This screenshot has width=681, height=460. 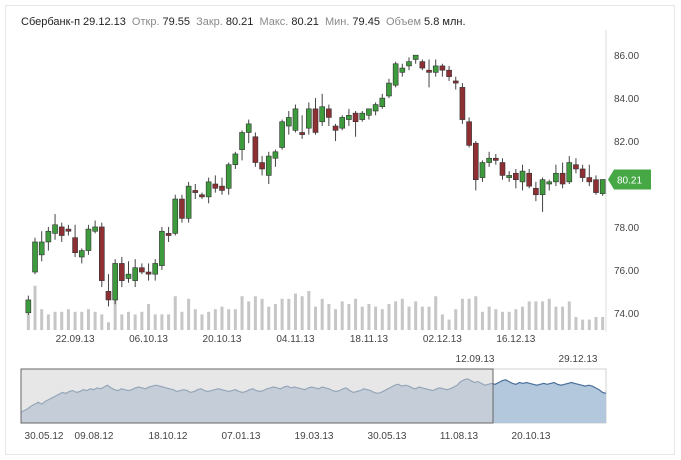 What do you see at coordinates (94, 436) in the screenshot?
I see `navigator-x-label: 09.08.12` at bounding box center [94, 436].